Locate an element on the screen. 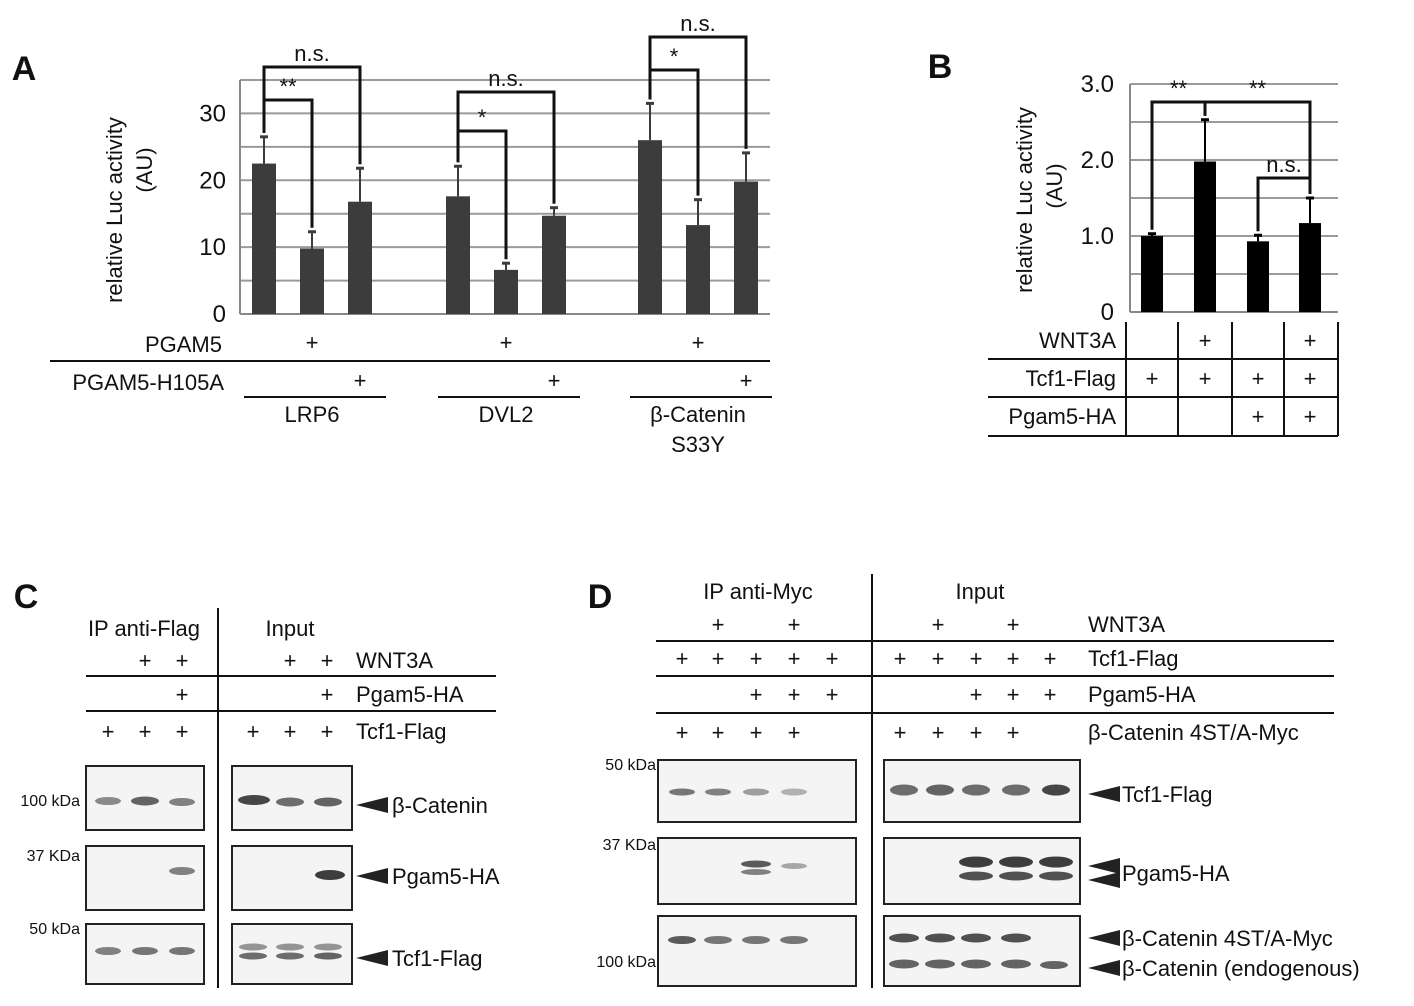 This screenshot has width=1414, height=1006. blot-c-marker: 50 kDa is located at coordinates (54, 929).